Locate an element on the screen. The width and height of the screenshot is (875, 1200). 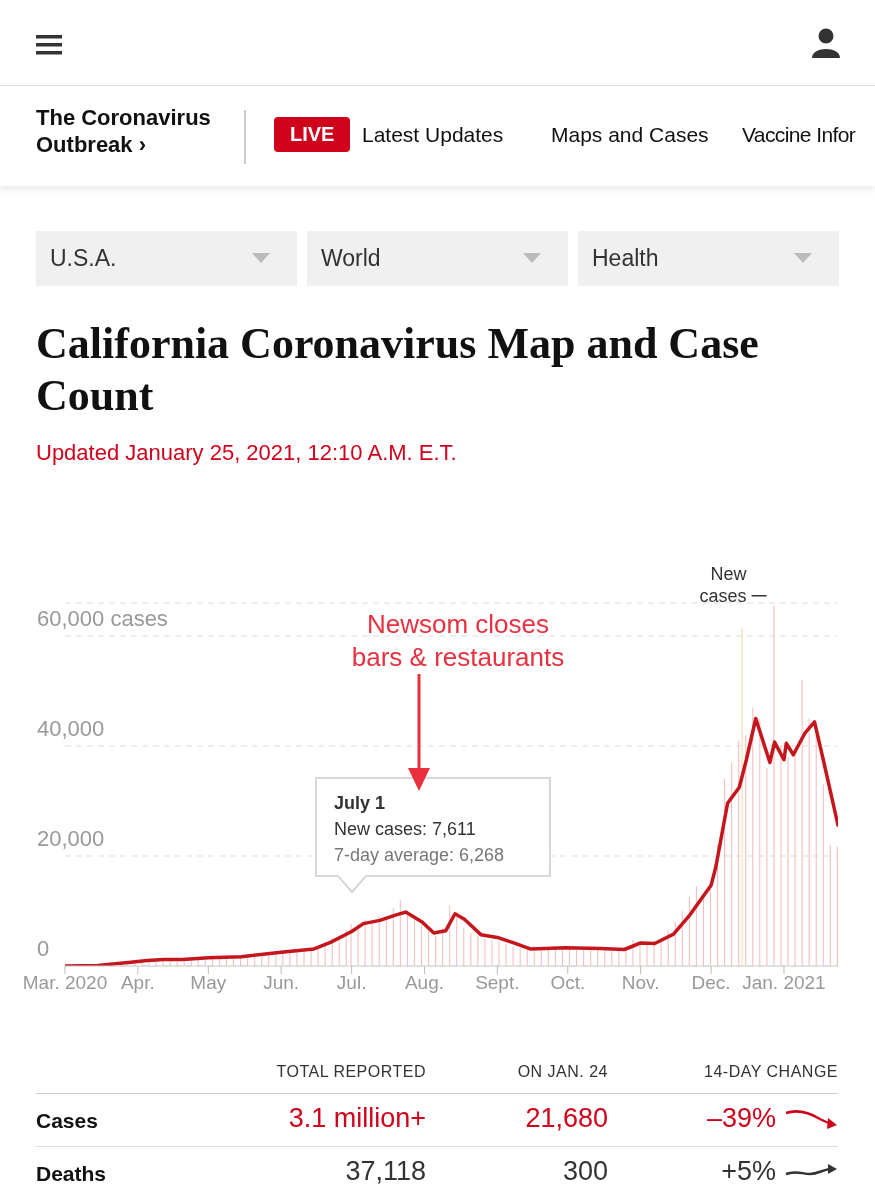
text: U.S.A. is located at coordinates (83, 258).